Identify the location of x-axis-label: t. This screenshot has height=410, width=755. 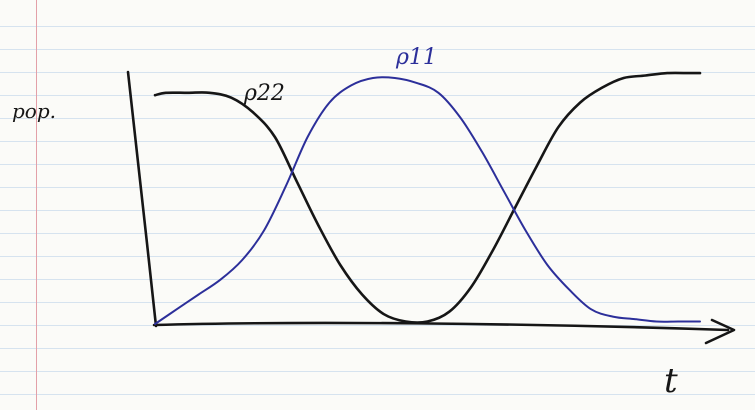
(671, 381).